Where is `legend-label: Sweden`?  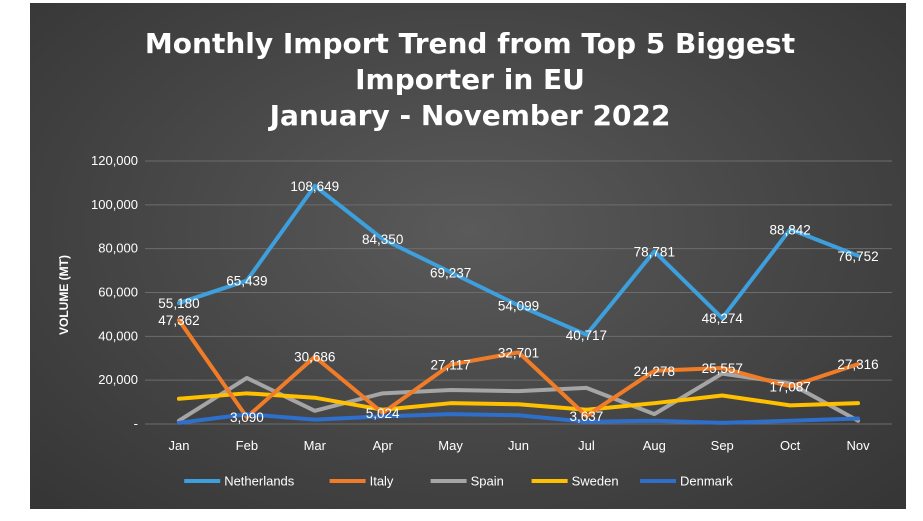
legend-label: Sweden is located at coordinates (595, 481).